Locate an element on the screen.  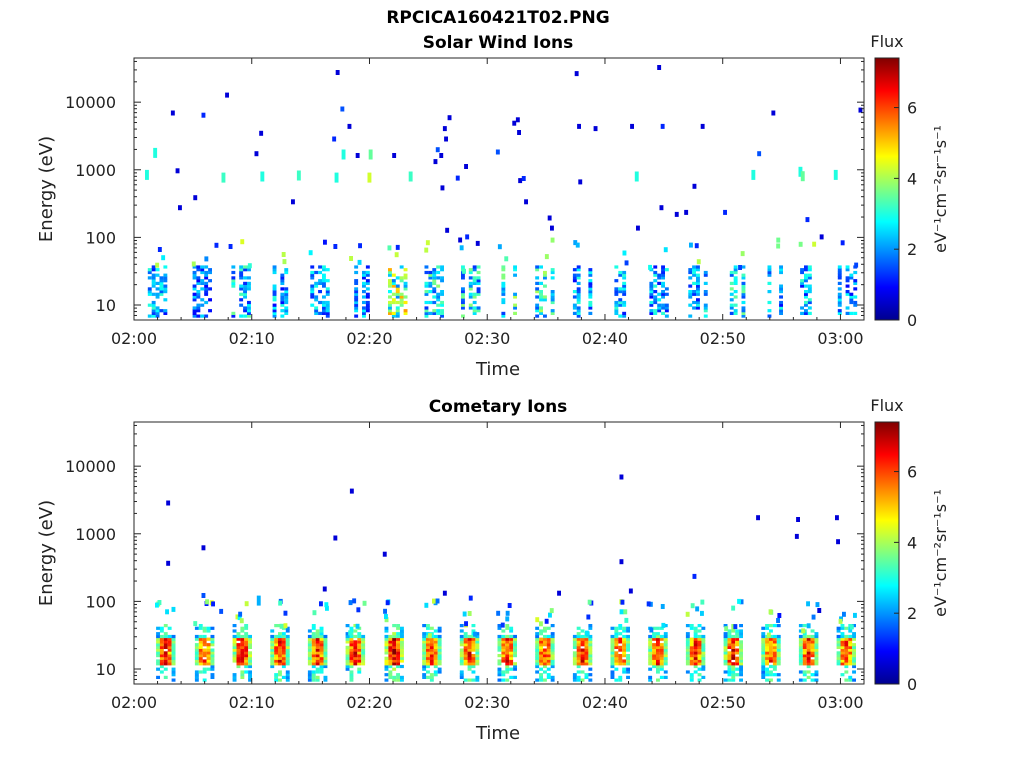
x-tick-label: 02:20 is located at coordinates (369, 702).